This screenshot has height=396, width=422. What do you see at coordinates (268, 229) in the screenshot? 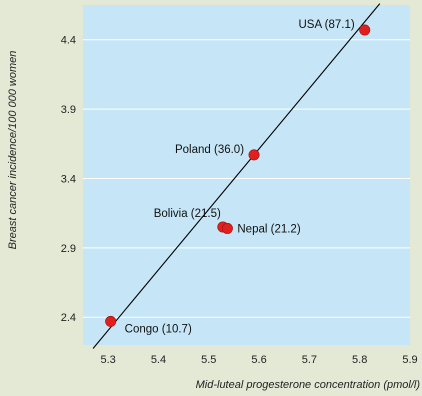
I see `data-point-label: Nepal (21.2)` at bounding box center [268, 229].